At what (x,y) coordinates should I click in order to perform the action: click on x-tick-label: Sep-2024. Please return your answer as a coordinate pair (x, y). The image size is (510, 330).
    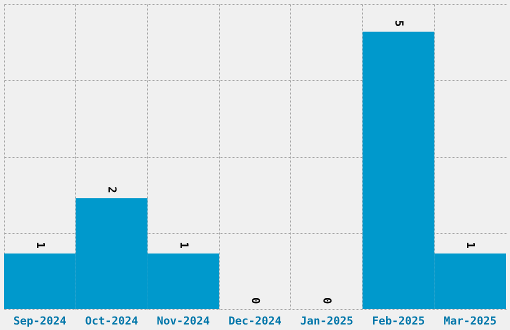
    Looking at the image, I should click on (40, 321).